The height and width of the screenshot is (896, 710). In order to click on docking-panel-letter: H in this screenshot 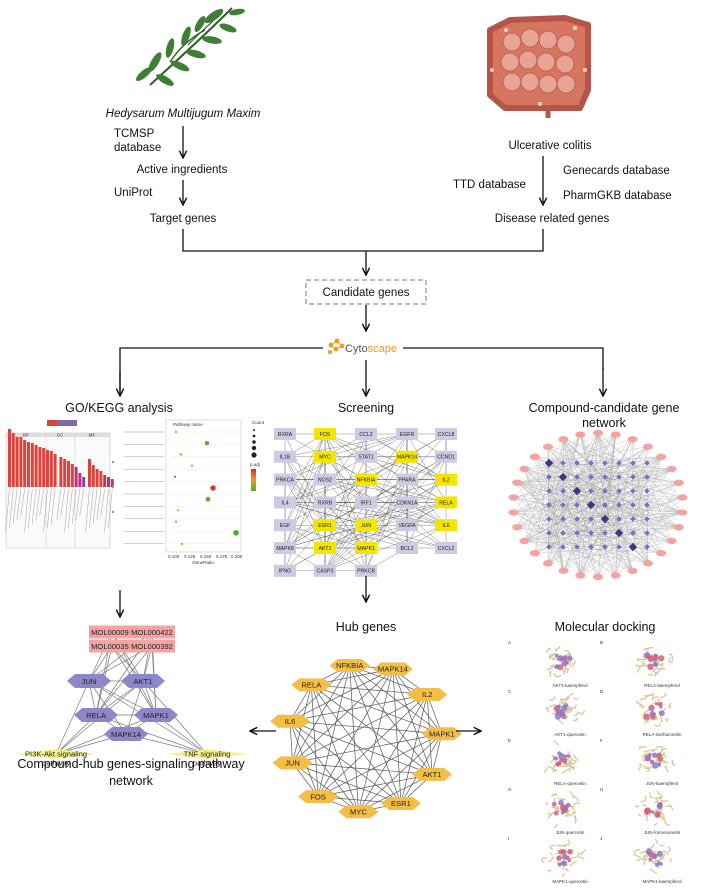, I will do `click(601, 789)`.